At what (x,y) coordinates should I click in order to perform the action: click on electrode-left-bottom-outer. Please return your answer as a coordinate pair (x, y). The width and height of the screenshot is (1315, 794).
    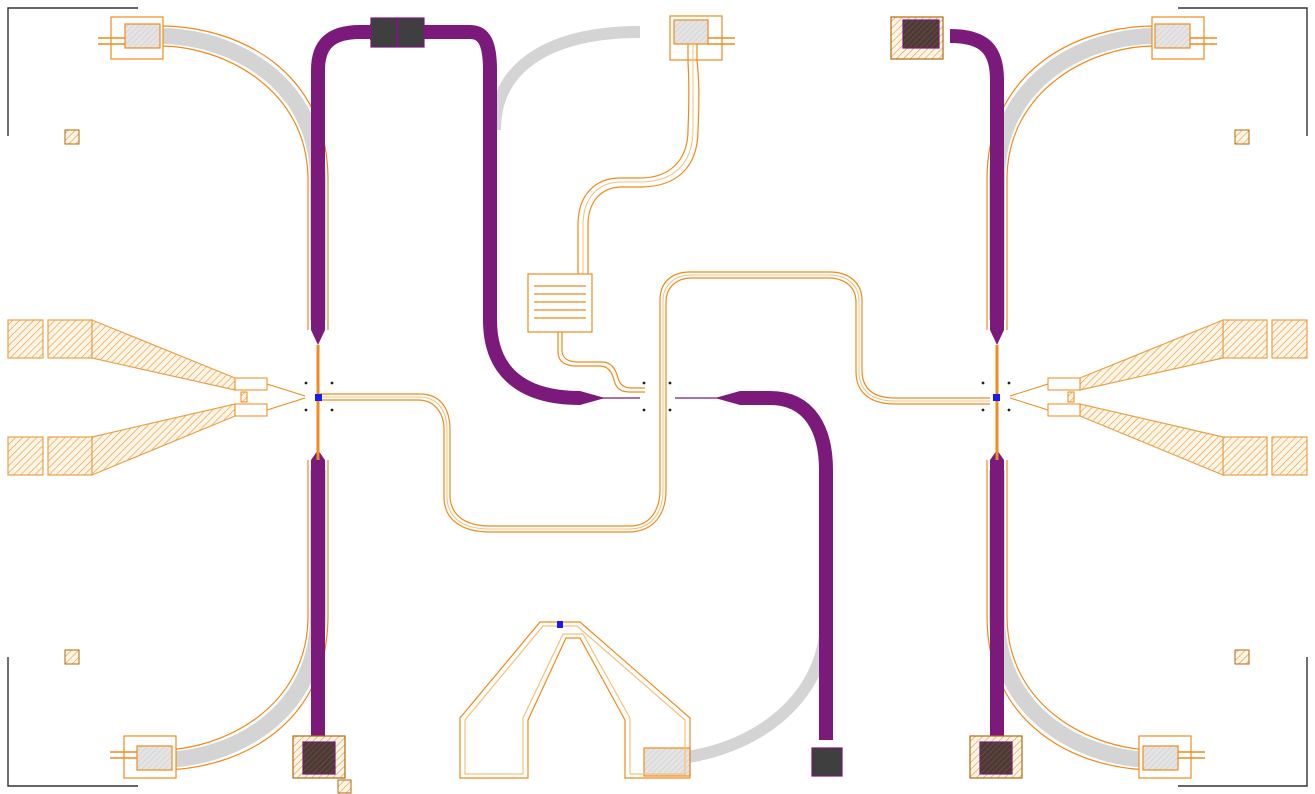
    Looking at the image, I should click on (25, 456).